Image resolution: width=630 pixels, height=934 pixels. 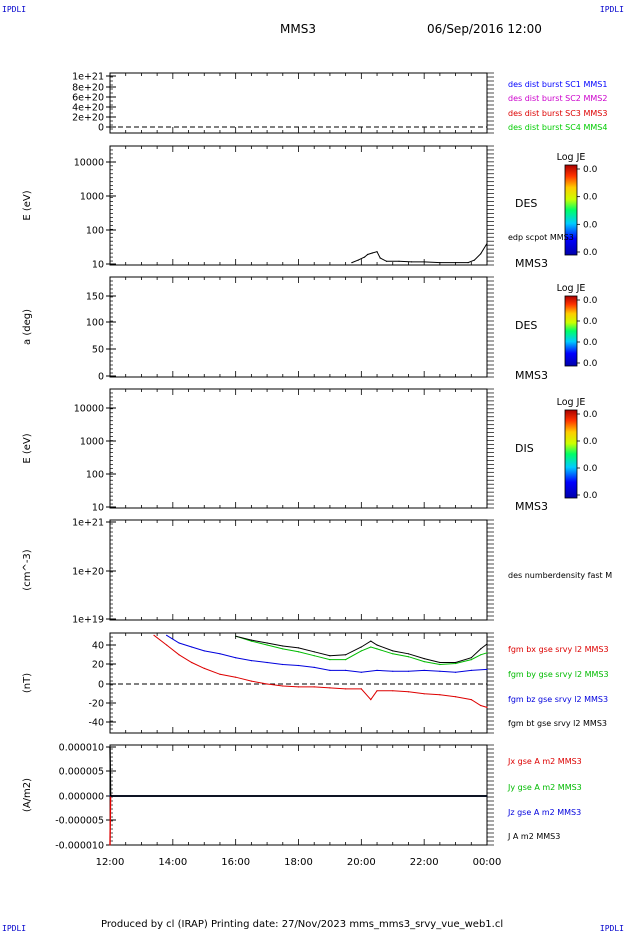 What do you see at coordinates (558, 649) in the screenshot?
I see `series-label: fgm bx gse srvy l2 MMS3` at bounding box center [558, 649].